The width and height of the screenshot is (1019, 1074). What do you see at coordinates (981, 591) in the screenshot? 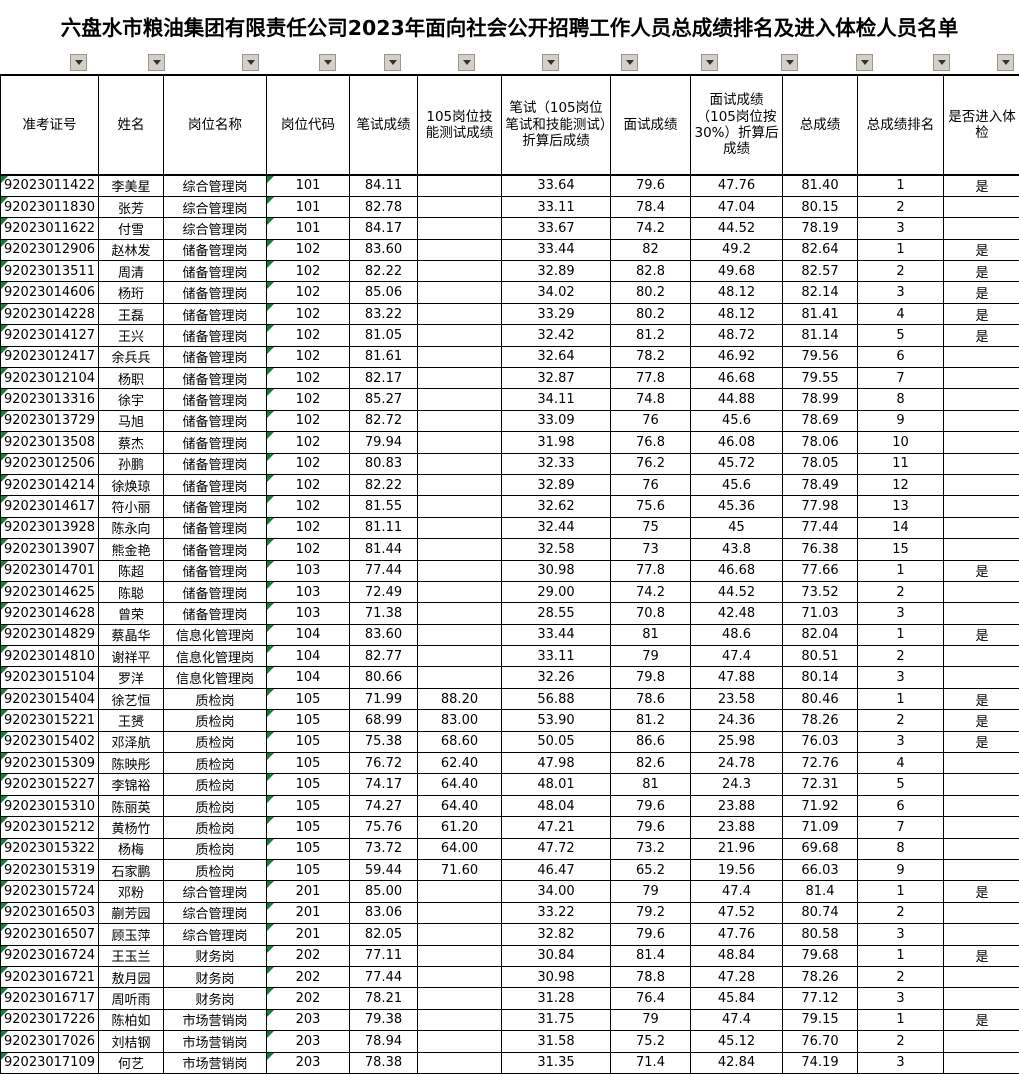
I see `cell-r20-c12` at bounding box center [981, 591].